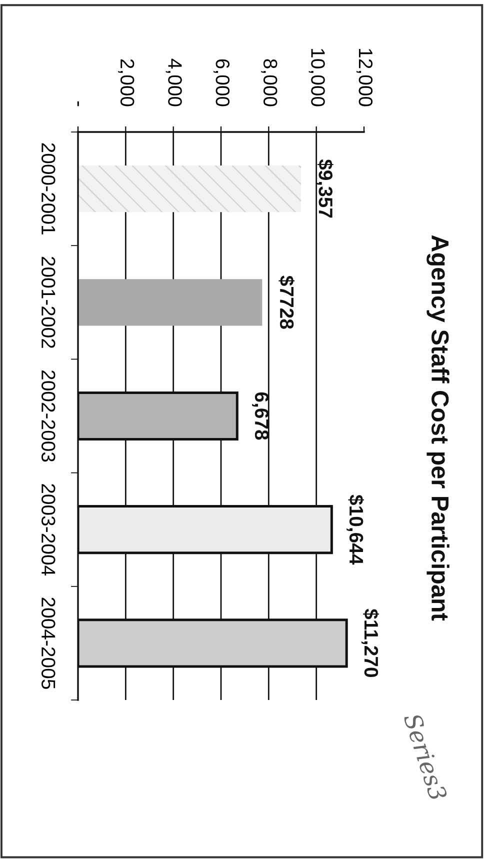  Describe the element at coordinates (364, 77) in the screenshot. I see `x-tick-label: 12,000` at that location.